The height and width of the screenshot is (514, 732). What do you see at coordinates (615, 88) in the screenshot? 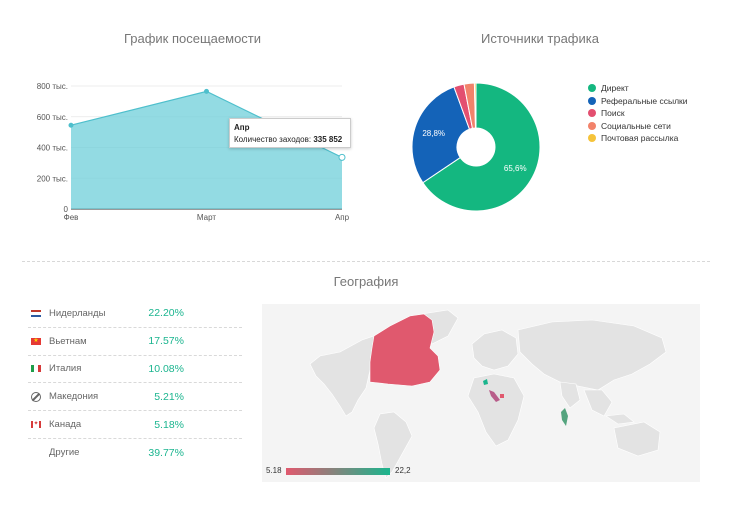
I see `legend-label: Директ` at bounding box center [615, 88].